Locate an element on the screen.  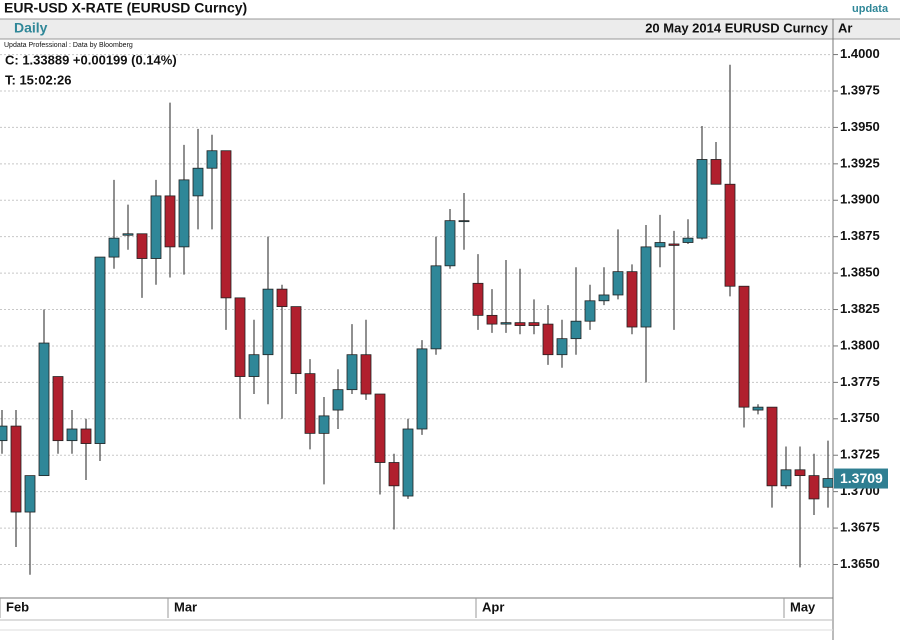
header-band is located at coordinates (450, 29).